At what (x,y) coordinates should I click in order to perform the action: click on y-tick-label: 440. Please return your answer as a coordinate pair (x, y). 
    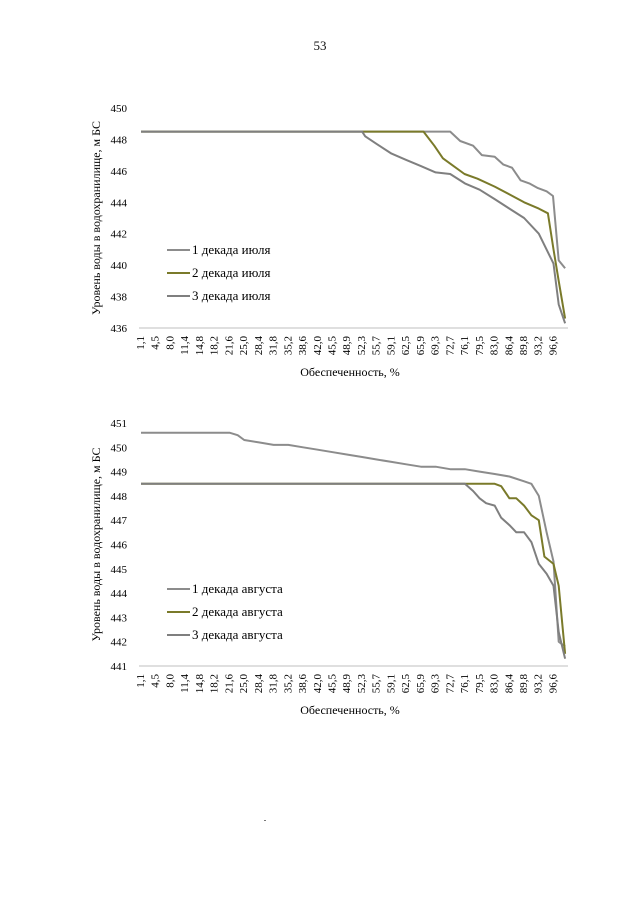
    Looking at the image, I should click on (119, 266).